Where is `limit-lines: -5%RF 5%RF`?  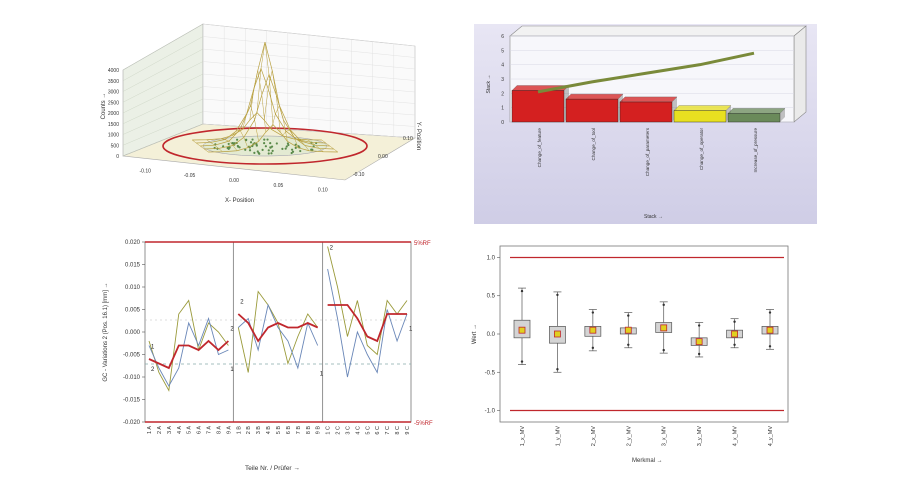 limit-lines: -5%RF 5%RF is located at coordinates (289, 334).